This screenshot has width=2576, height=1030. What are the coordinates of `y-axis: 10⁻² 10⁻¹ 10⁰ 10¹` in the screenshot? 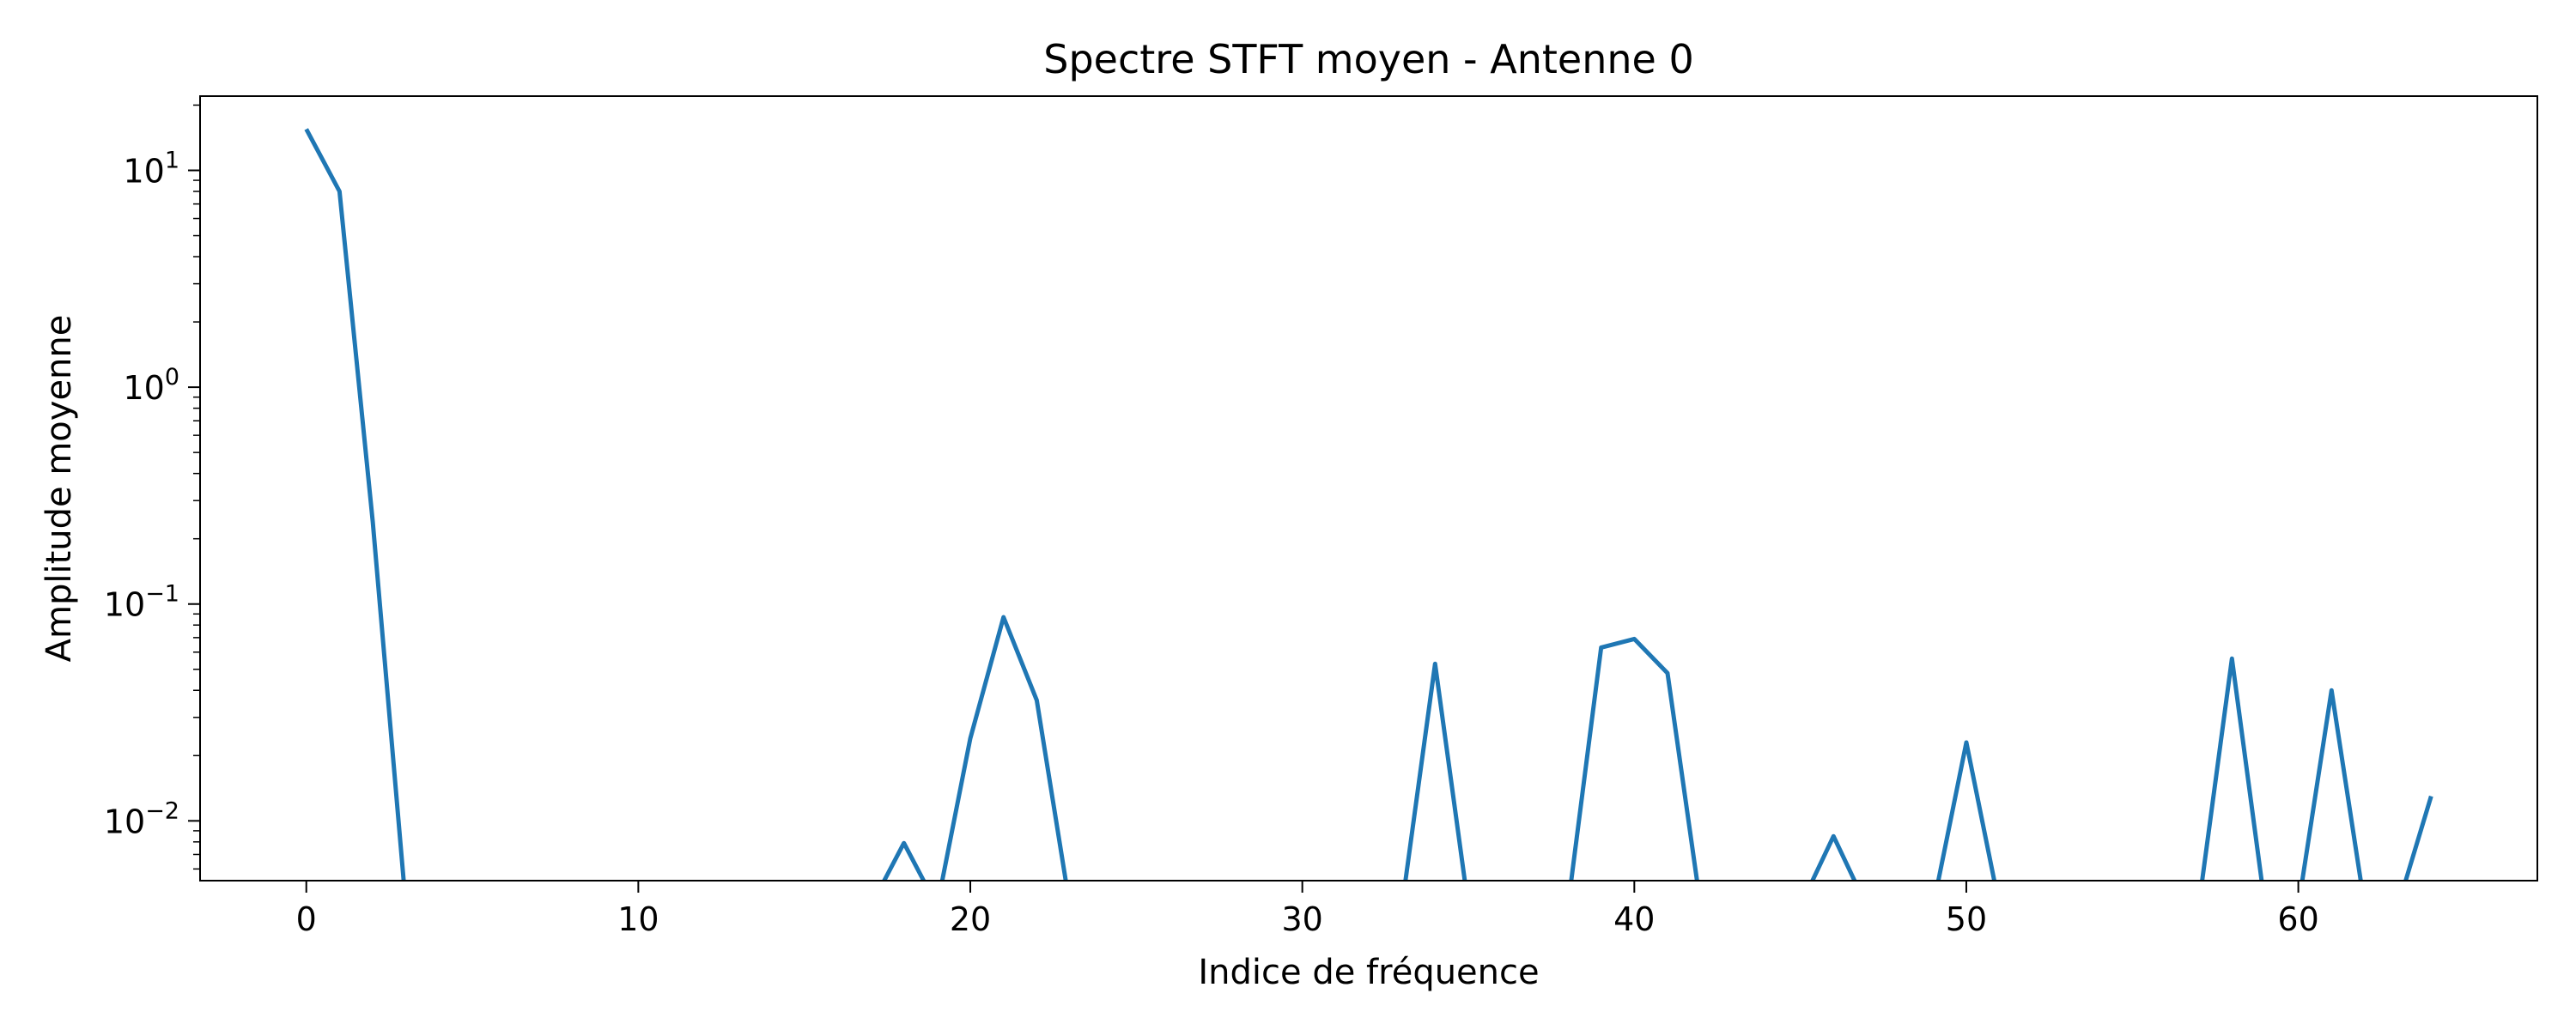 It's located at (152, 487).